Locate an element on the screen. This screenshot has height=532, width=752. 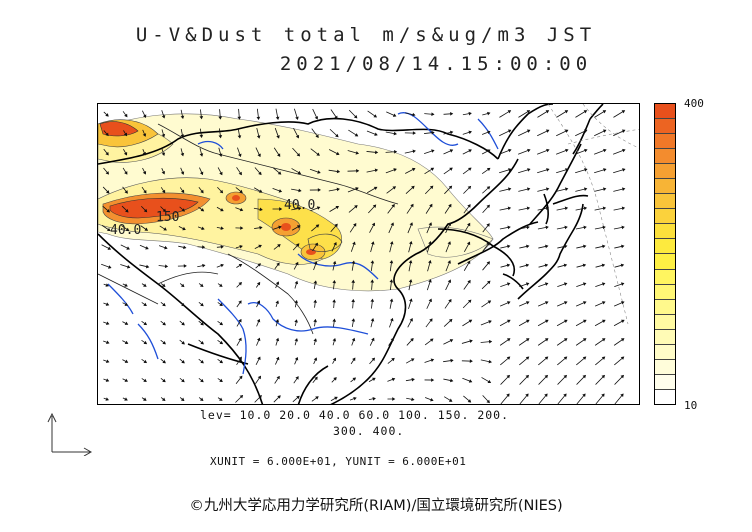
chart-timestamp: 2021/08/14.15:00:00 is located at coordinates (436, 64).